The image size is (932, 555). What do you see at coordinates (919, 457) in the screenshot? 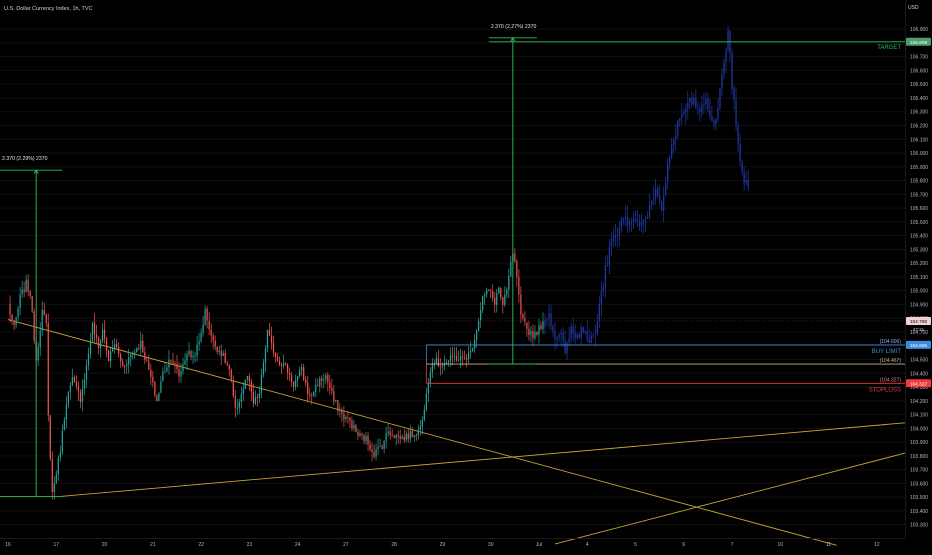
I see `y-tick-label: 103.800` at bounding box center [919, 457].